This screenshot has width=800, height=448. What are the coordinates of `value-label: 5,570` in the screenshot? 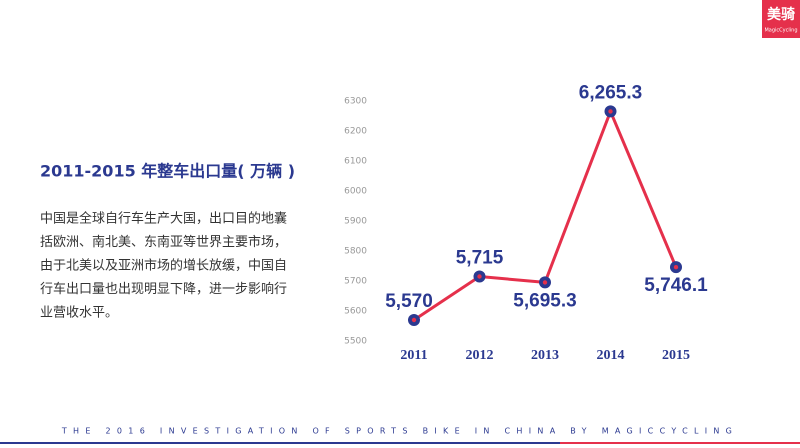 It's located at (409, 301).